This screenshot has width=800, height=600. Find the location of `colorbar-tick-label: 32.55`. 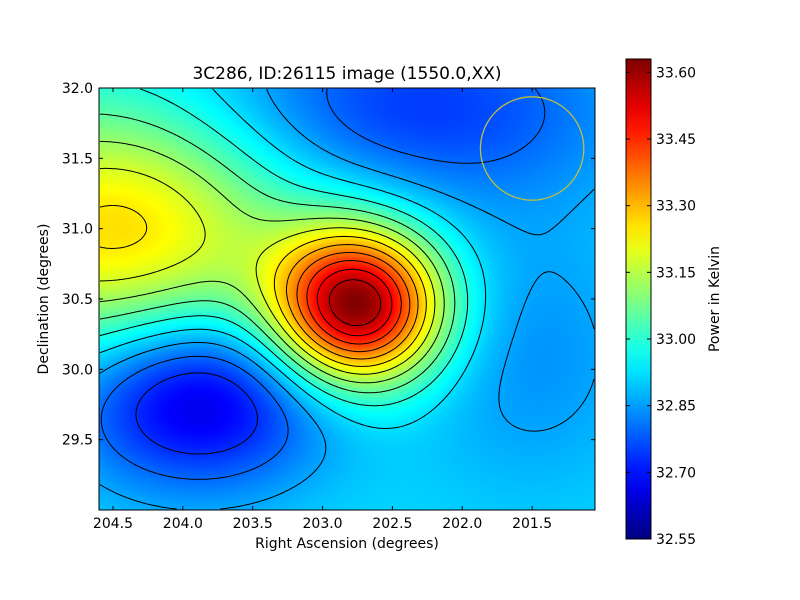

colorbar-tick-label: 32.55 is located at coordinates (676, 540).